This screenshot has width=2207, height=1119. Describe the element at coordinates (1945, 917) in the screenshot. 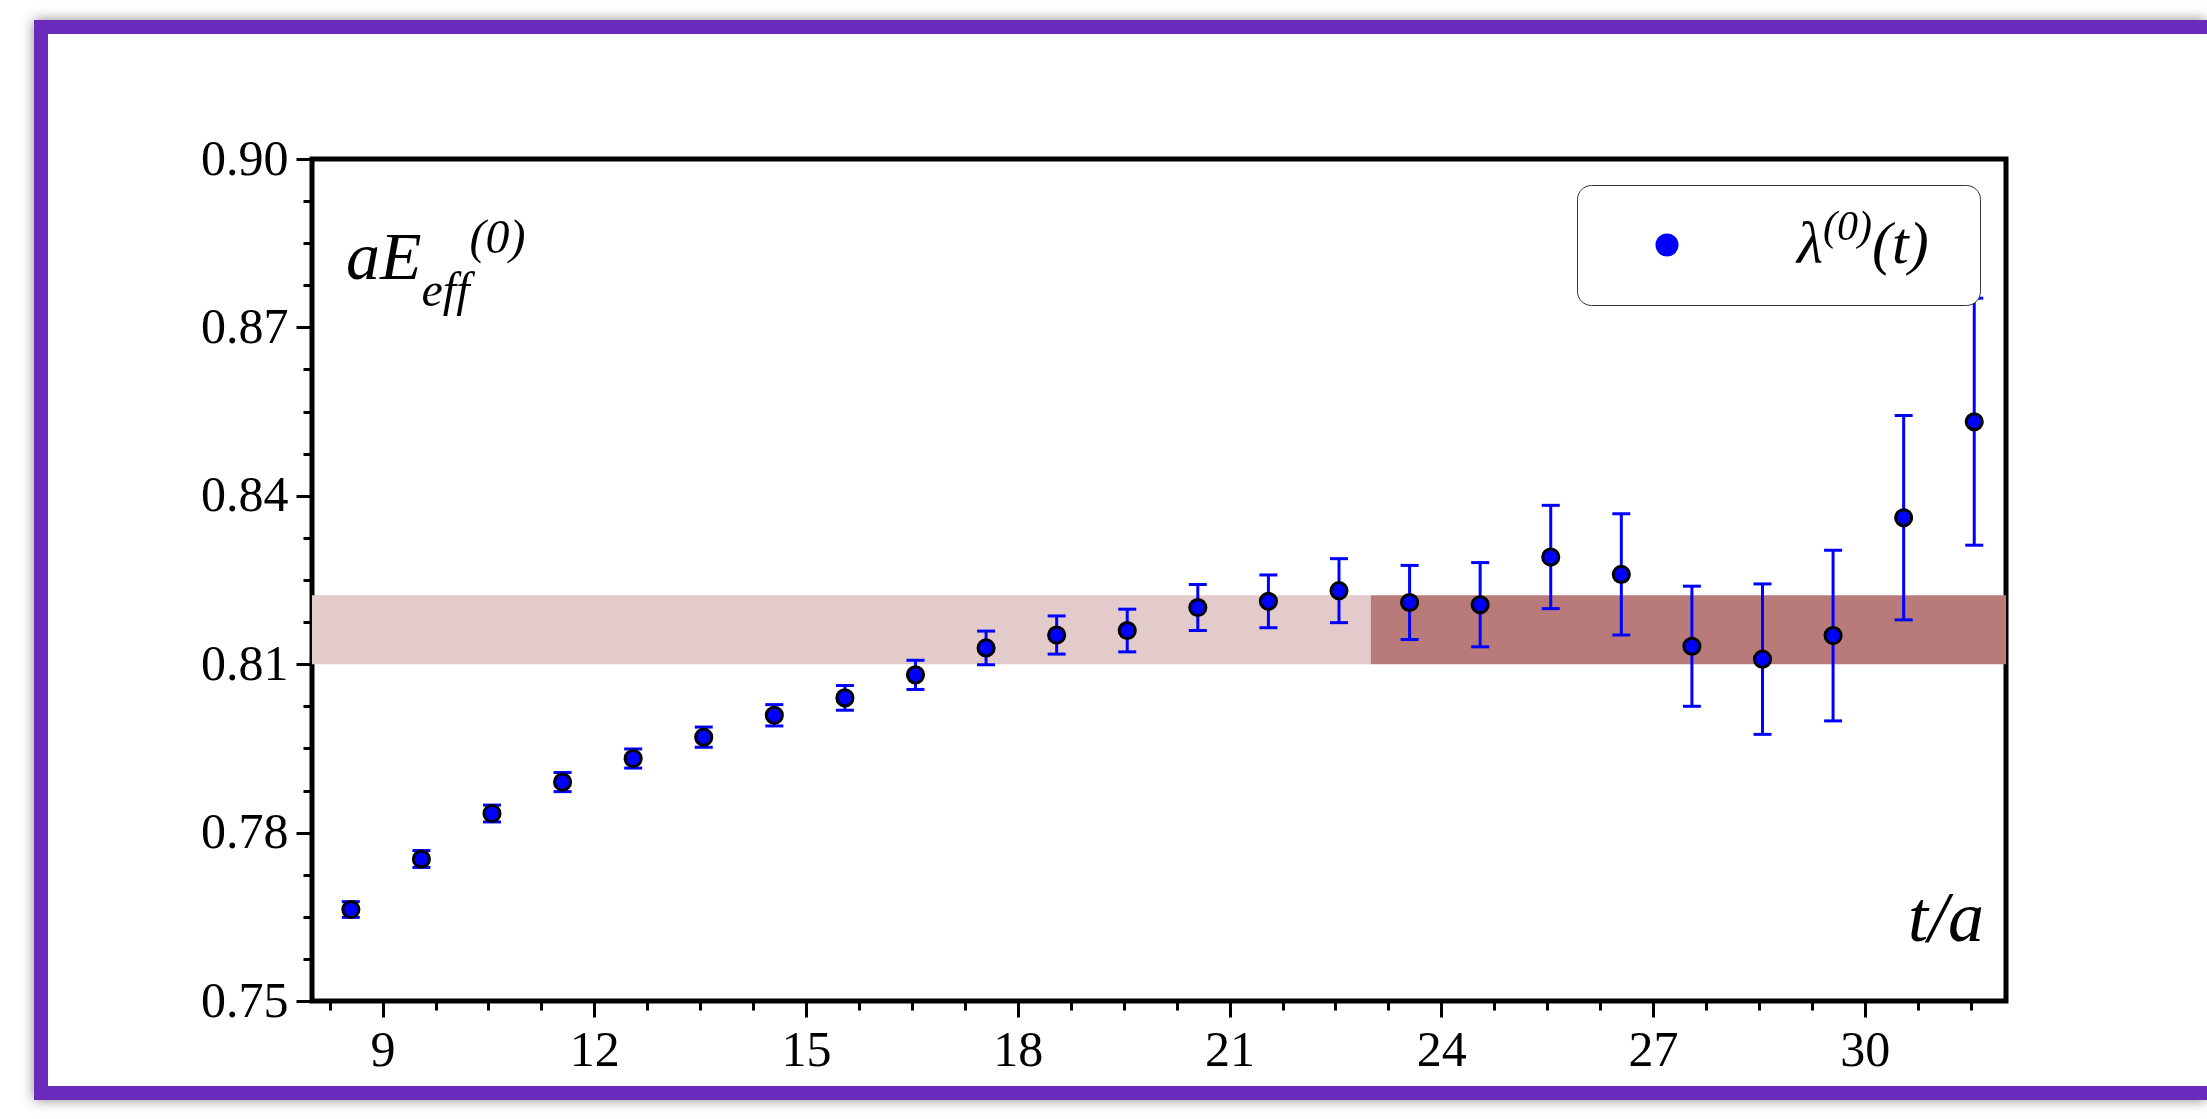

I see `x-axis-title: t/a` at that location.